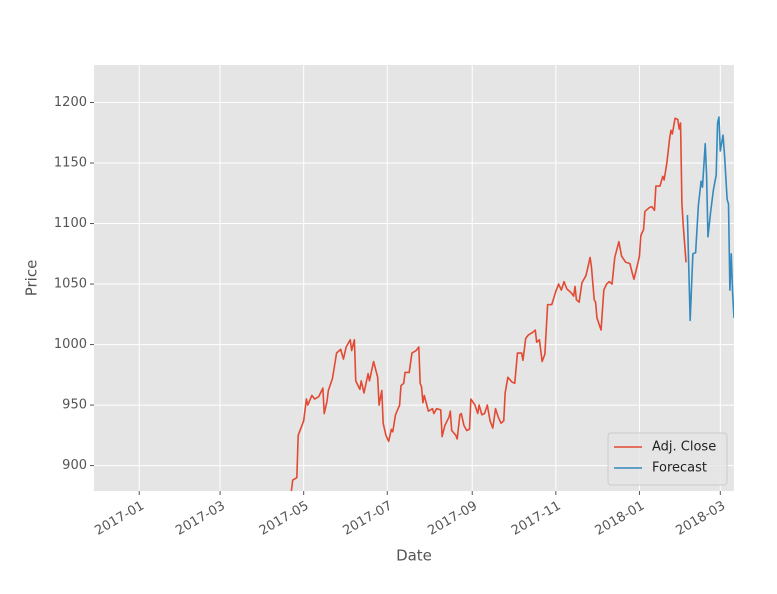 The image size is (777, 594). What do you see at coordinates (32, 278) in the screenshot?
I see `y-axis-label: Price` at bounding box center [32, 278].